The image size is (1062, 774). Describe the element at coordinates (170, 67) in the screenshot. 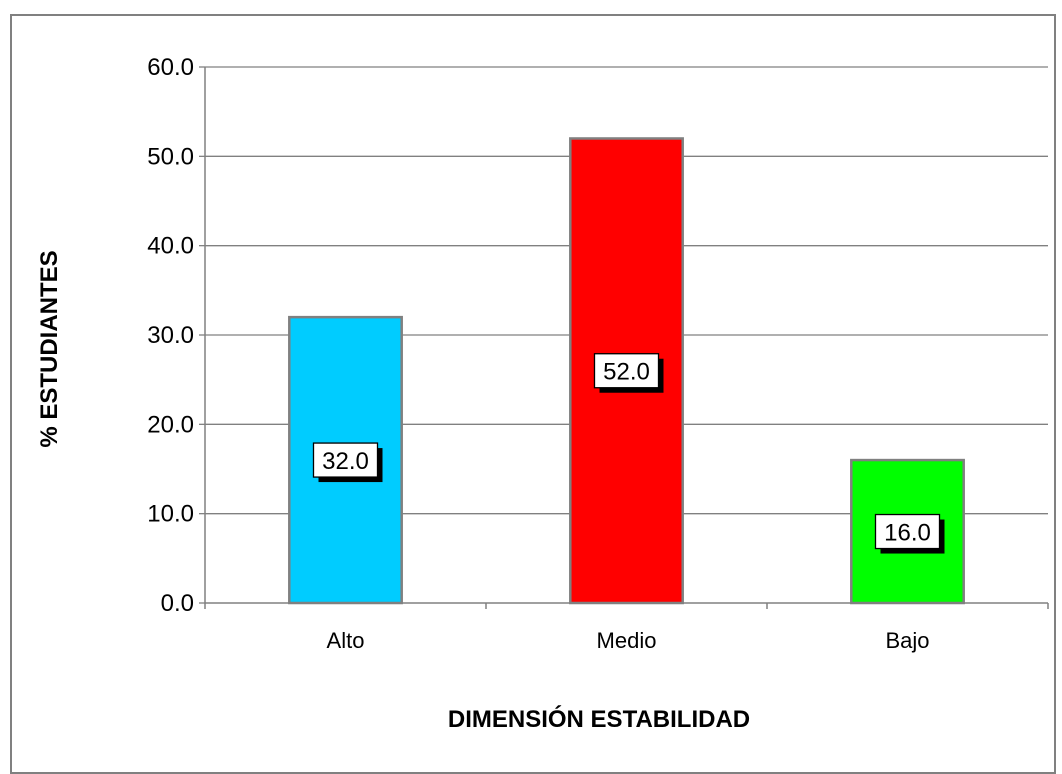

I see `y-tick-label: 60.0` at that location.